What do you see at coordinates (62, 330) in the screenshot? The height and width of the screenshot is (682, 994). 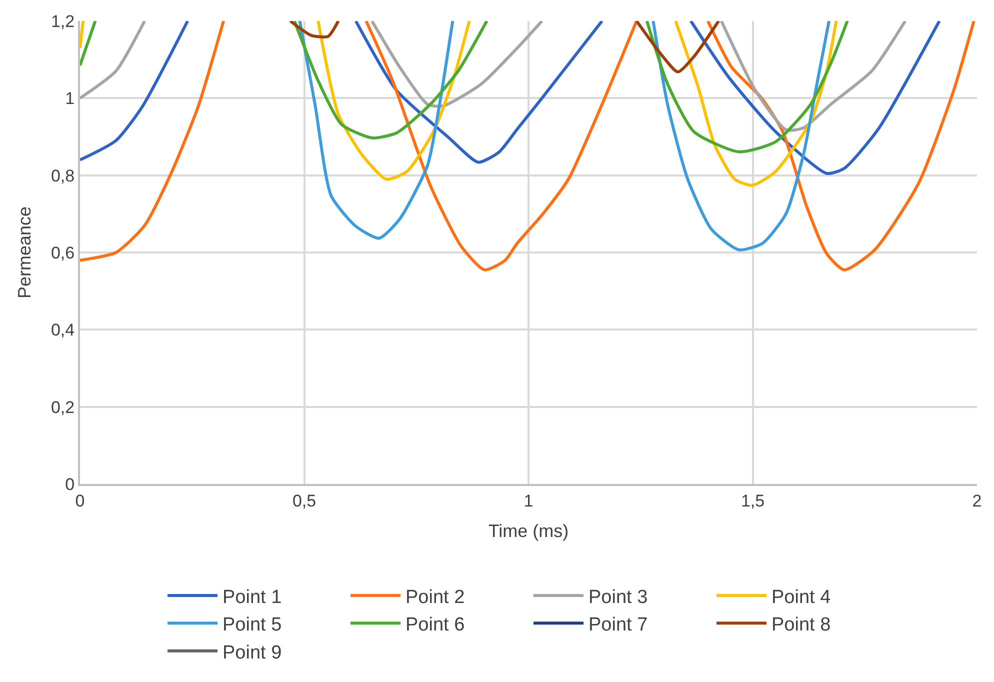 I see `y-tick-label: 0,4` at bounding box center [62, 330].